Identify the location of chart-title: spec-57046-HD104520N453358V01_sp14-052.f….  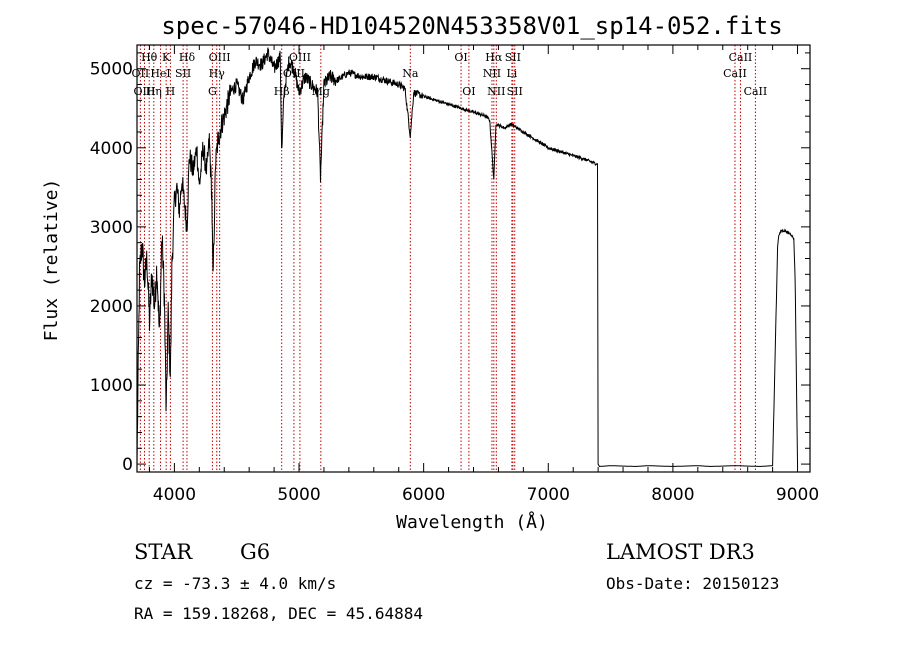
(471, 26).